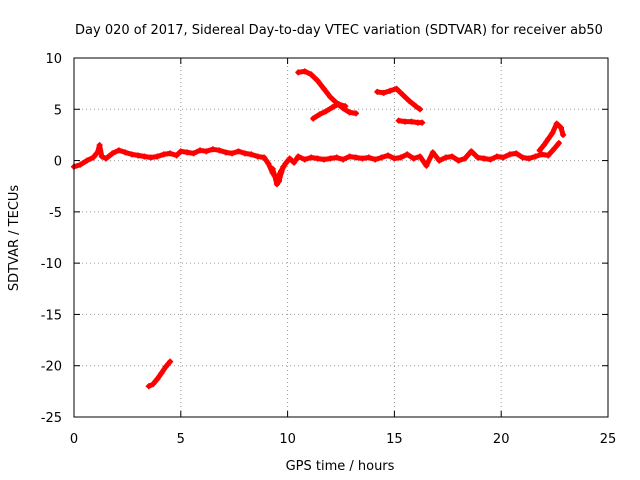  What do you see at coordinates (58, 162) in the screenshot?
I see `y-tick-label: 0` at bounding box center [58, 162].